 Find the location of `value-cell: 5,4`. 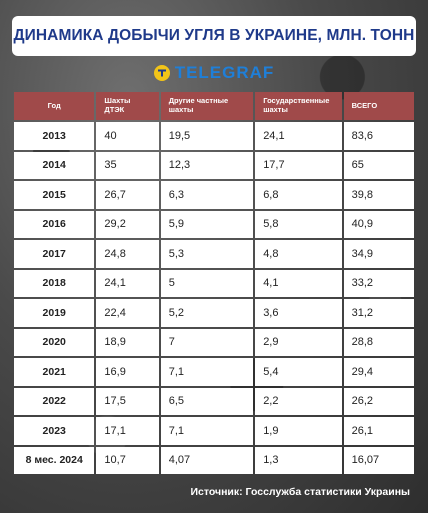

value-cell: 5,4 is located at coordinates (298, 372).